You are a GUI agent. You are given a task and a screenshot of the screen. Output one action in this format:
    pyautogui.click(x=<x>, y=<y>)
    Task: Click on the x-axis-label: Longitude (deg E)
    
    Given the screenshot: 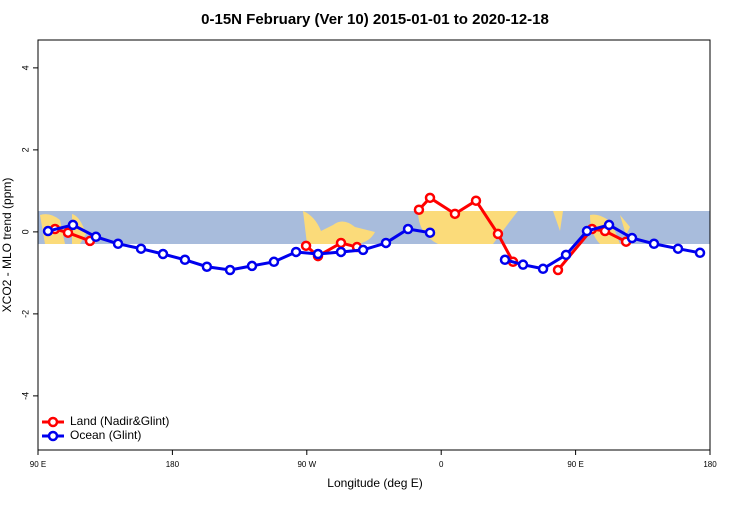 What is the action you would take?
    pyautogui.click(x=374, y=483)
    